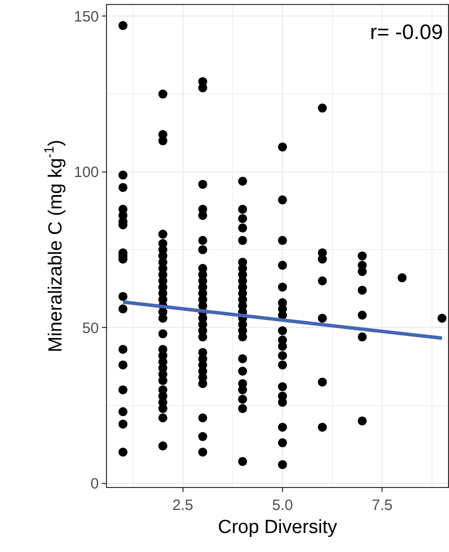 Image resolution: width=449 pixels, height=552 pixels. What do you see at coordinates (86, 173) in the screenshot?
I see `y-tick-label: 100` at bounding box center [86, 173].